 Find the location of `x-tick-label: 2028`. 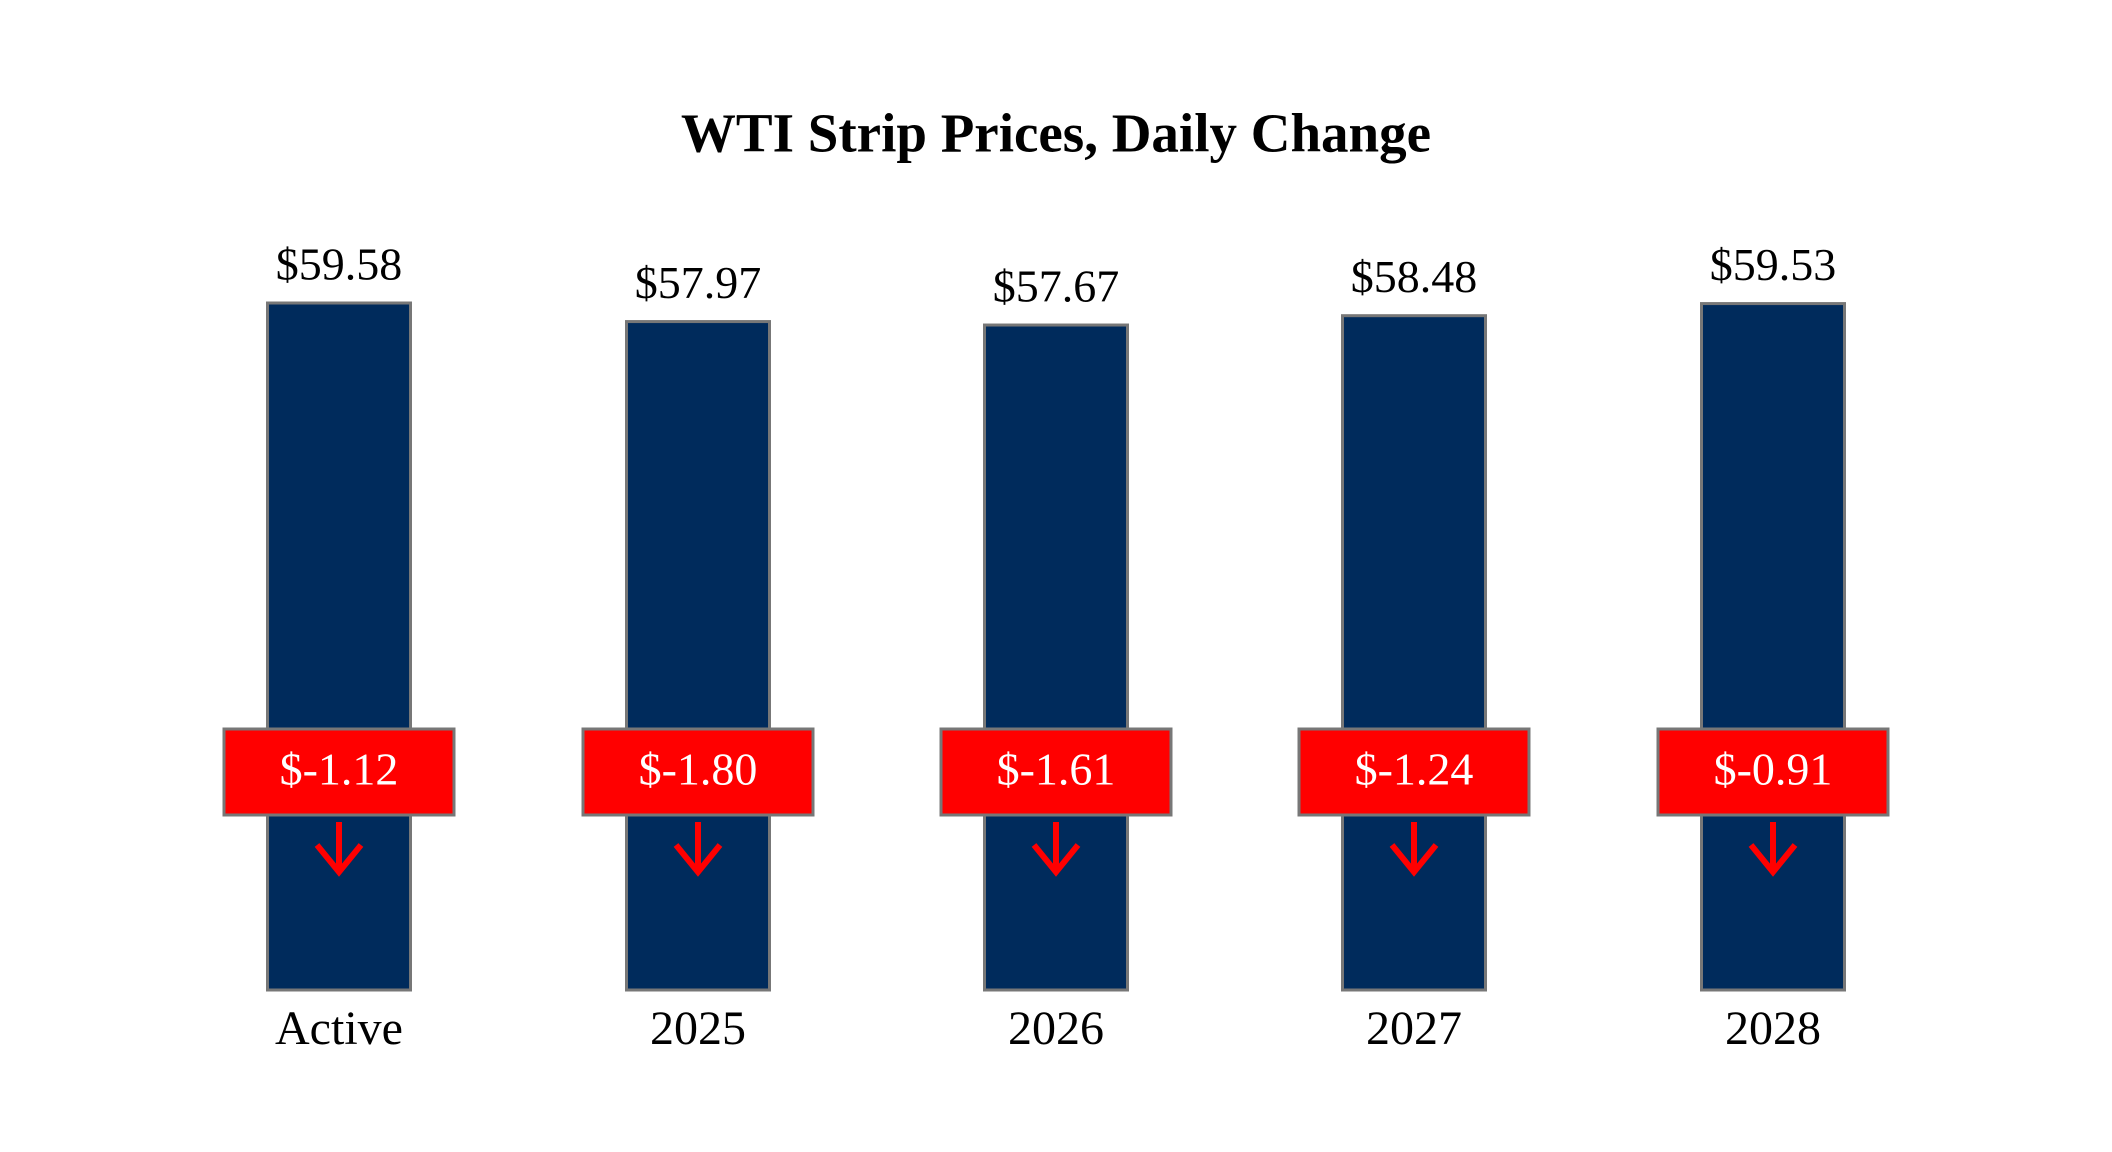

x-tick-label: 2028 is located at coordinates (1773, 1028).